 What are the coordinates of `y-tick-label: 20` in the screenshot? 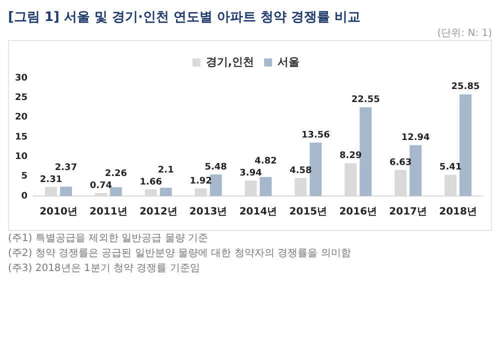 It's located at (21, 117).